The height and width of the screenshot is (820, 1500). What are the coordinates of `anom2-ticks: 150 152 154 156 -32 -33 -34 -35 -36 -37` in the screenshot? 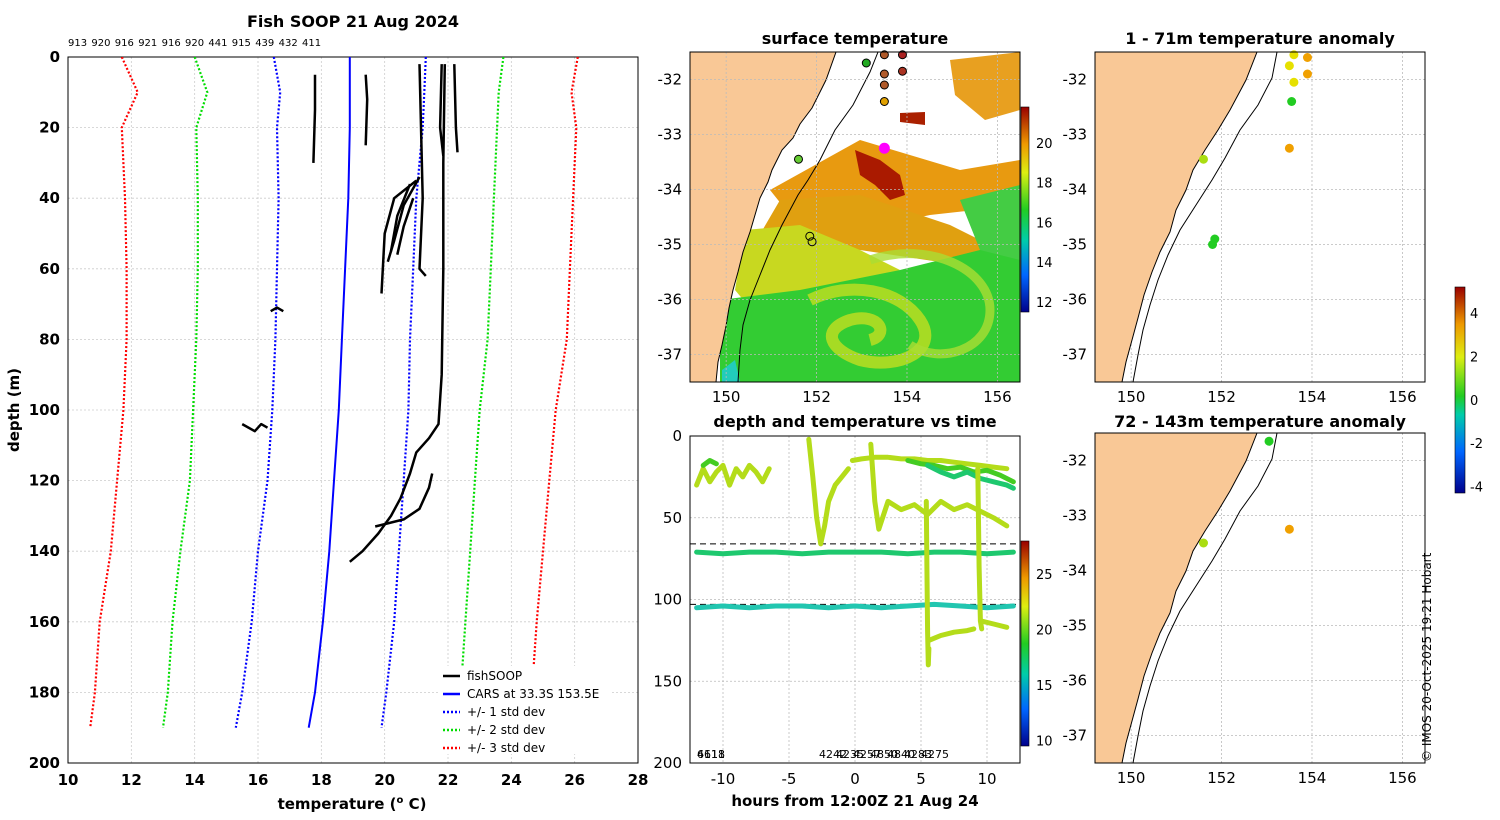 It's located at (1240, 620).